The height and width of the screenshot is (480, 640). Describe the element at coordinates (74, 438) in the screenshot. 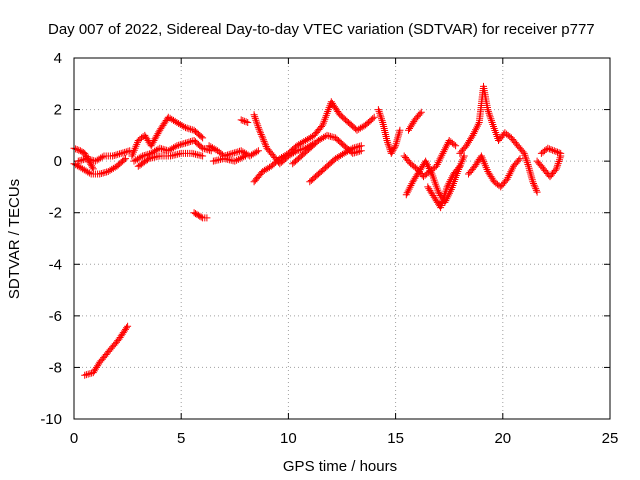

I see `x-tick-label: 0` at that location.